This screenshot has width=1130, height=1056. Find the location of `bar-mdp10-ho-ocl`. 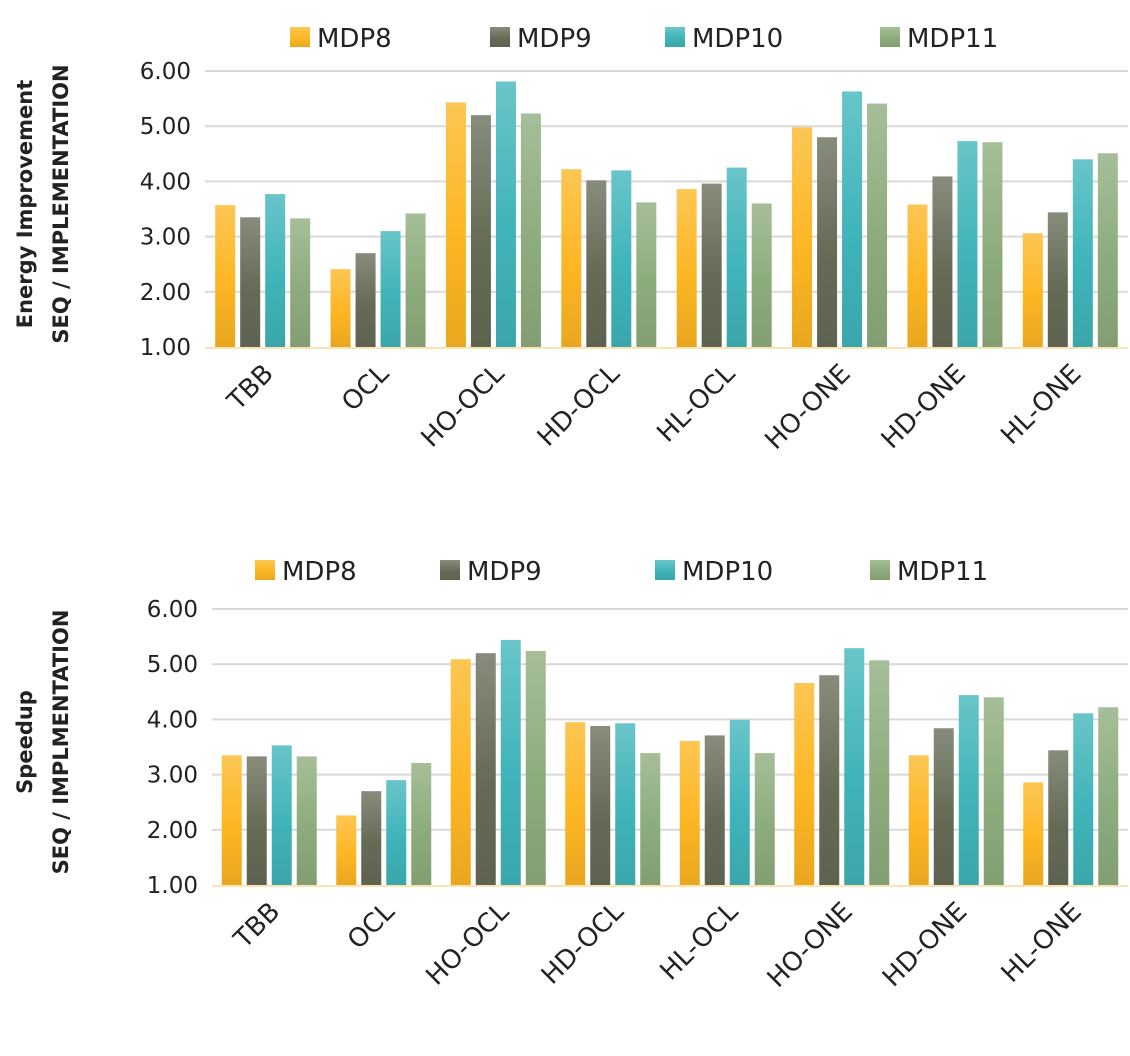

bar-mdp10-ho-ocl is located at coordinates (510, 762).